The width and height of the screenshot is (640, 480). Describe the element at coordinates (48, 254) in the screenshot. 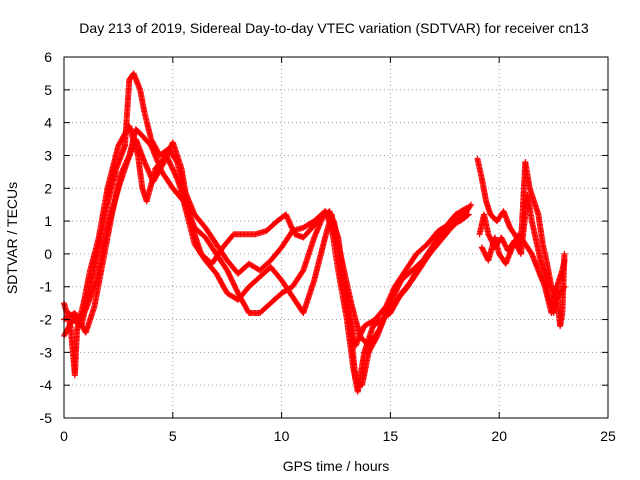

I see `y-tick-label: 0` at that location.